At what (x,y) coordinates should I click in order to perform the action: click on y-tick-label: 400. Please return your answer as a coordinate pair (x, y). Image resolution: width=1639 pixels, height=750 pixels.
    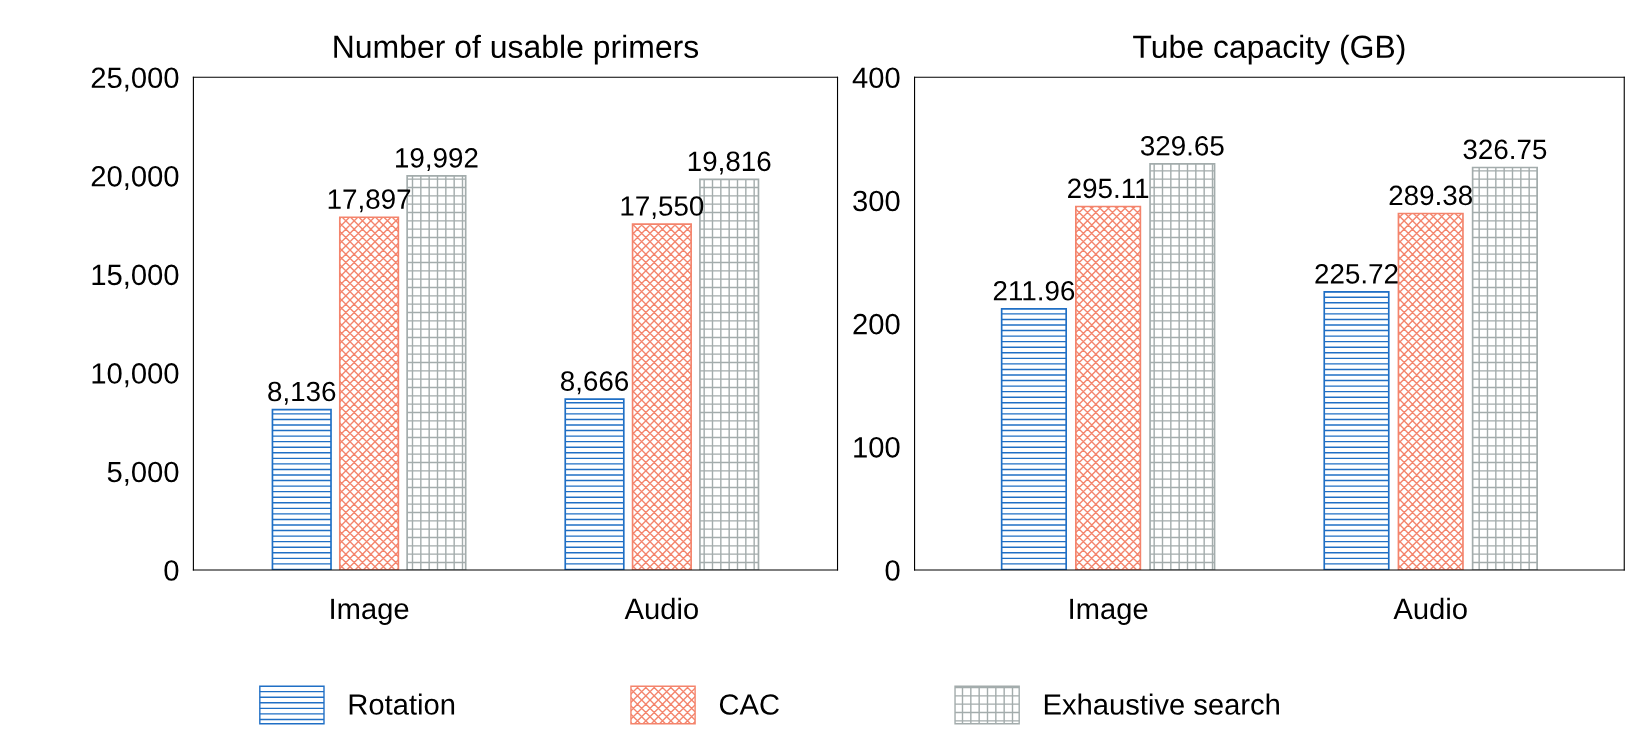
    Looking at the image, I should click on (876, 78).